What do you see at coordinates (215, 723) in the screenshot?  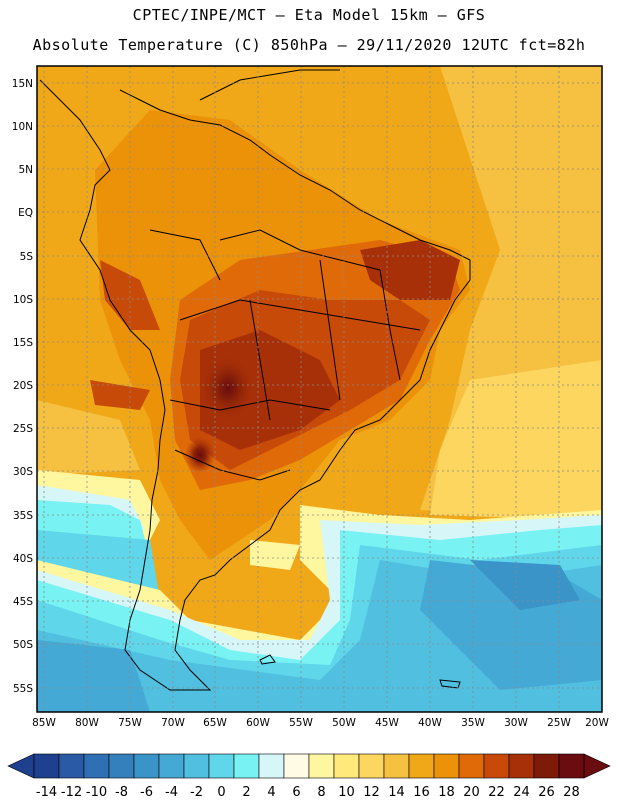 I see `lon-label: 65W` at bounding box center [215, 723].